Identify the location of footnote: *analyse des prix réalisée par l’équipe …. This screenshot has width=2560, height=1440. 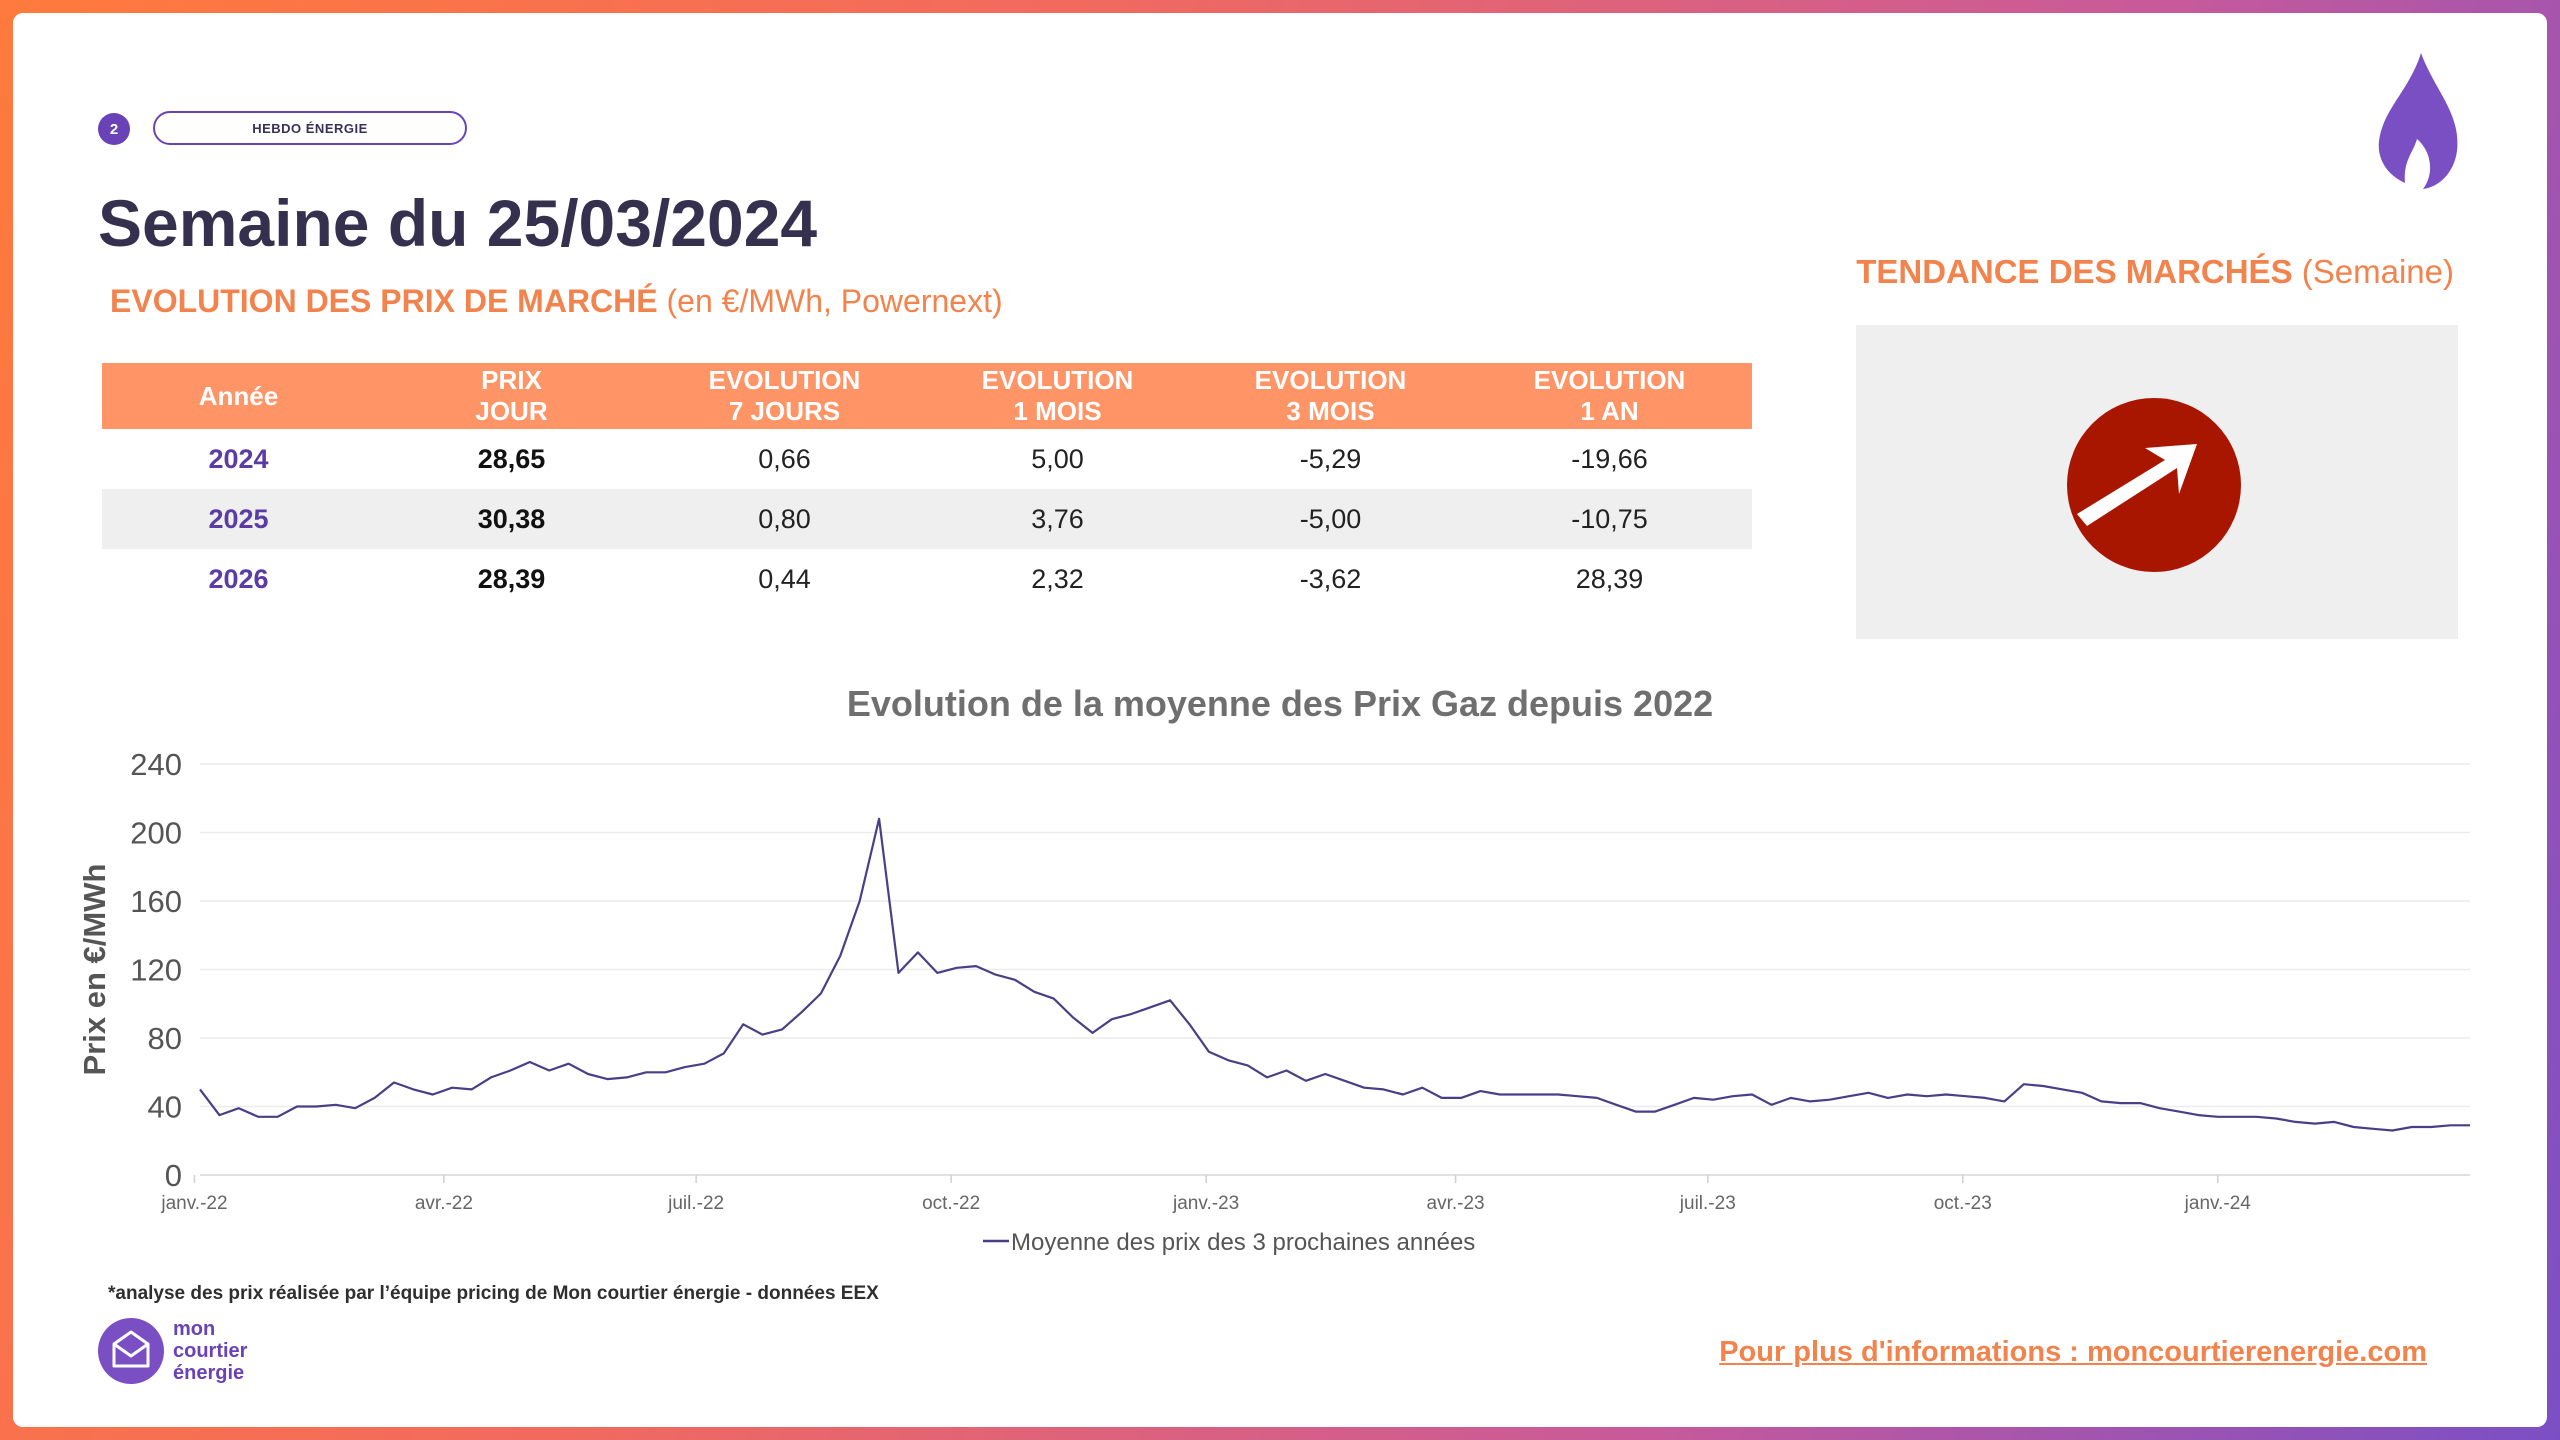
(493, 1293).